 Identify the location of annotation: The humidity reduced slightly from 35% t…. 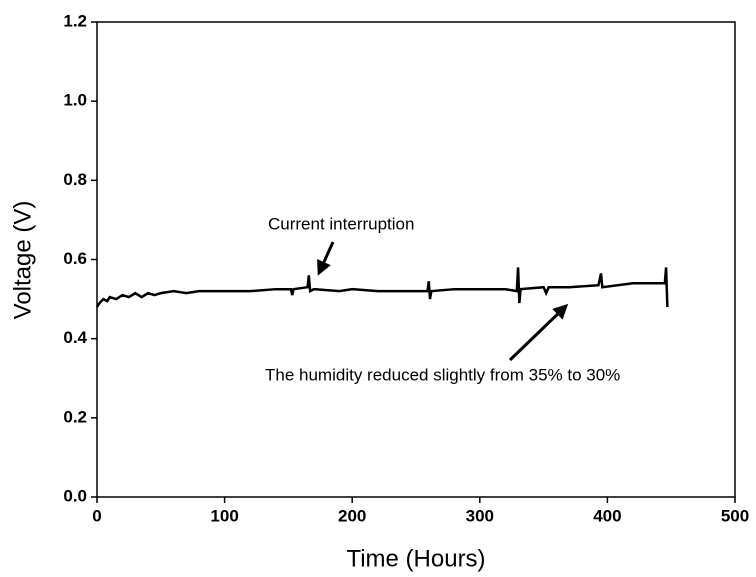
(442, 374).